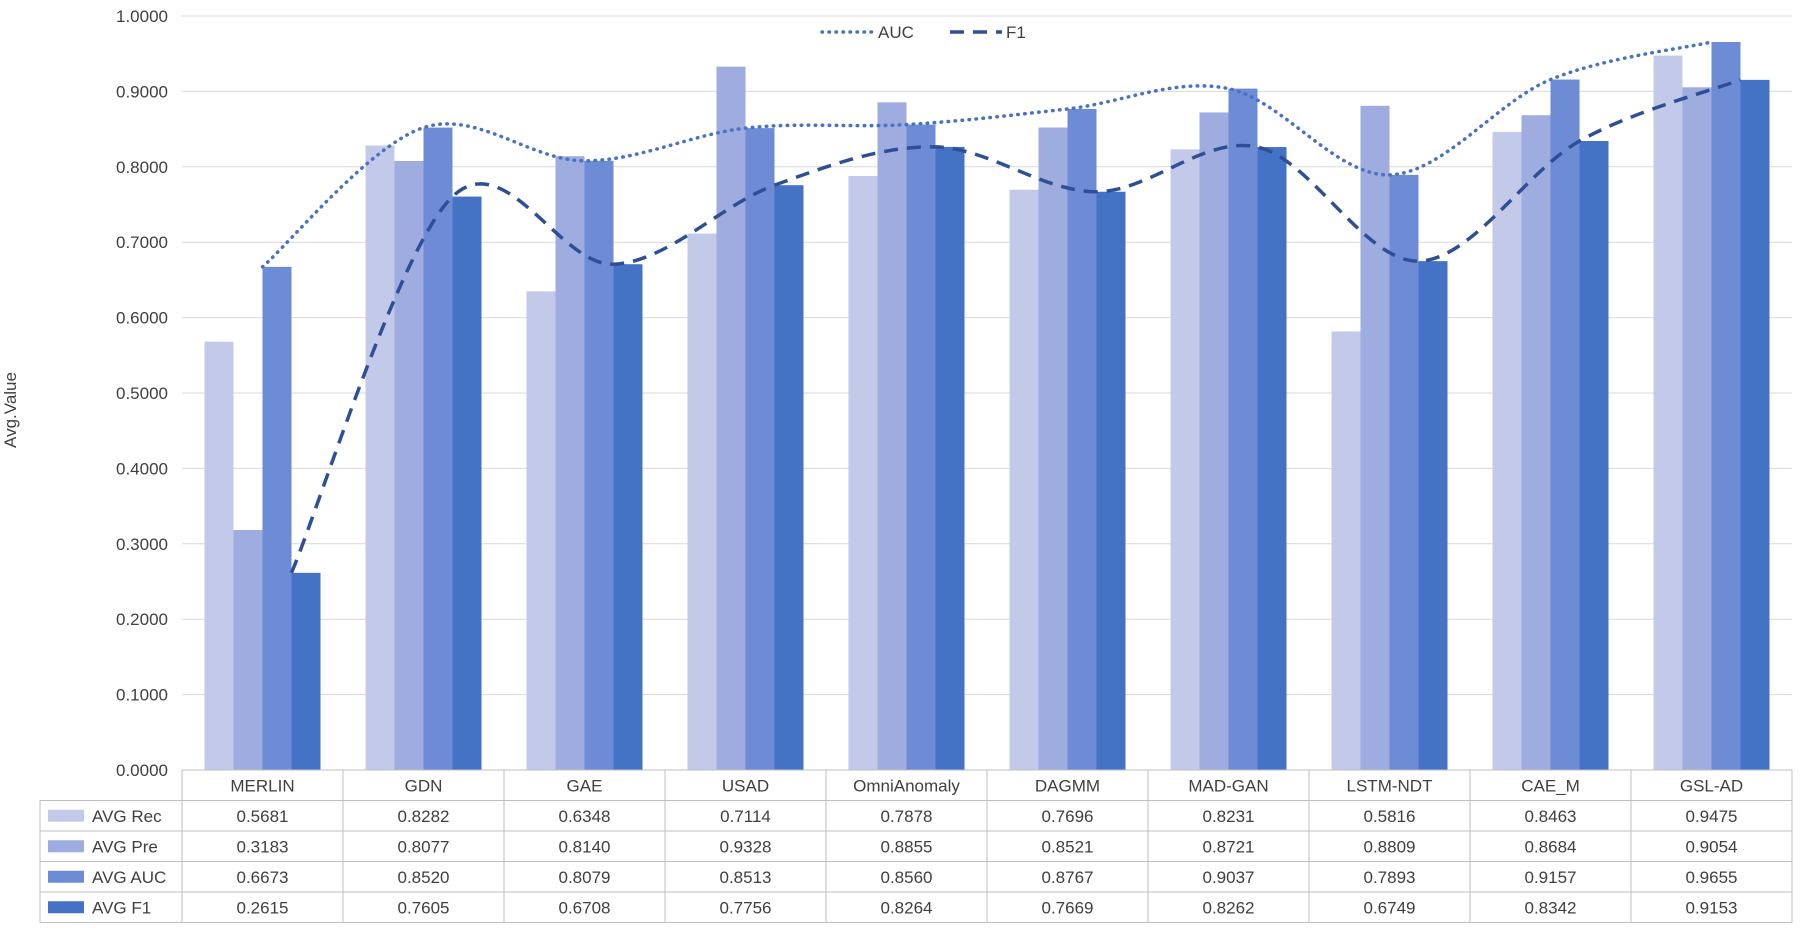 This screenshot has width=1800, height=928. I want to click on table-cell-value: 0.6673, so click(263, 877).